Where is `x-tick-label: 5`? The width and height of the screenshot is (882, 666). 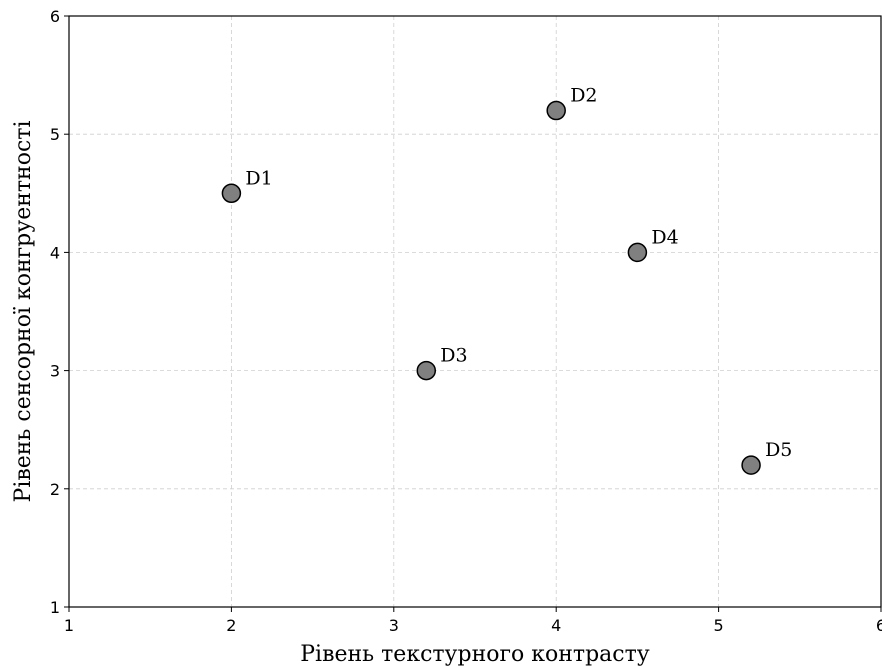
x-tick-label: 5 is located at coordinates (719, 625).